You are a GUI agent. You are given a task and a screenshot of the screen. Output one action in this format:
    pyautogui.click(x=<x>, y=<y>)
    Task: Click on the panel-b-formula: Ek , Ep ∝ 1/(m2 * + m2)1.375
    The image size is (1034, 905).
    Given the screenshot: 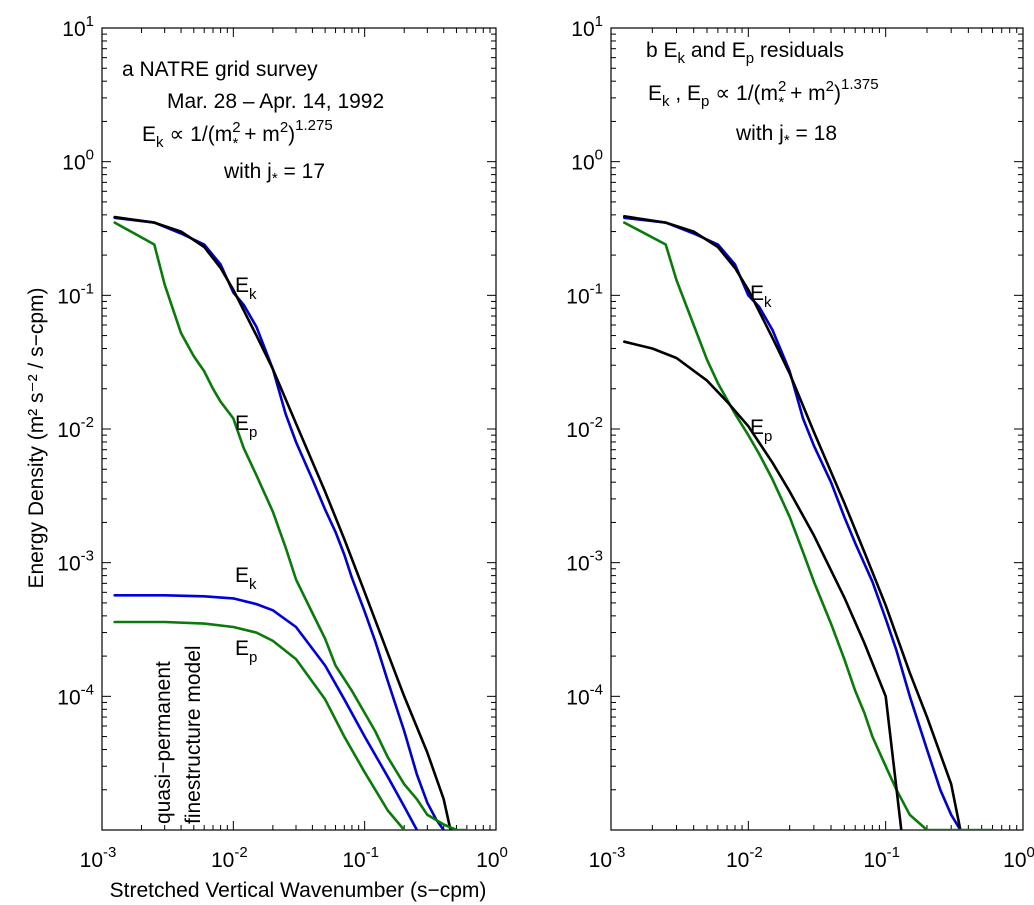 What is the action you would take?
    pyautogui.click(x=763, y=93)
    